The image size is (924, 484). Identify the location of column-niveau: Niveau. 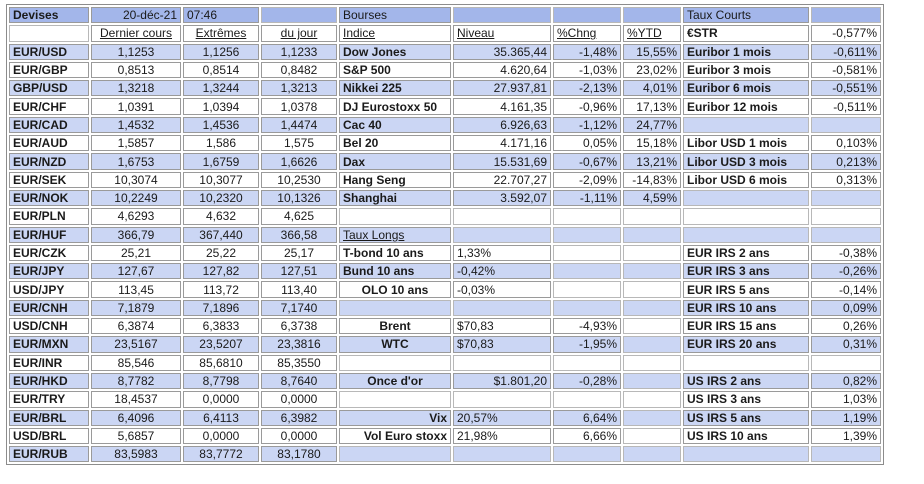
(502, 33).